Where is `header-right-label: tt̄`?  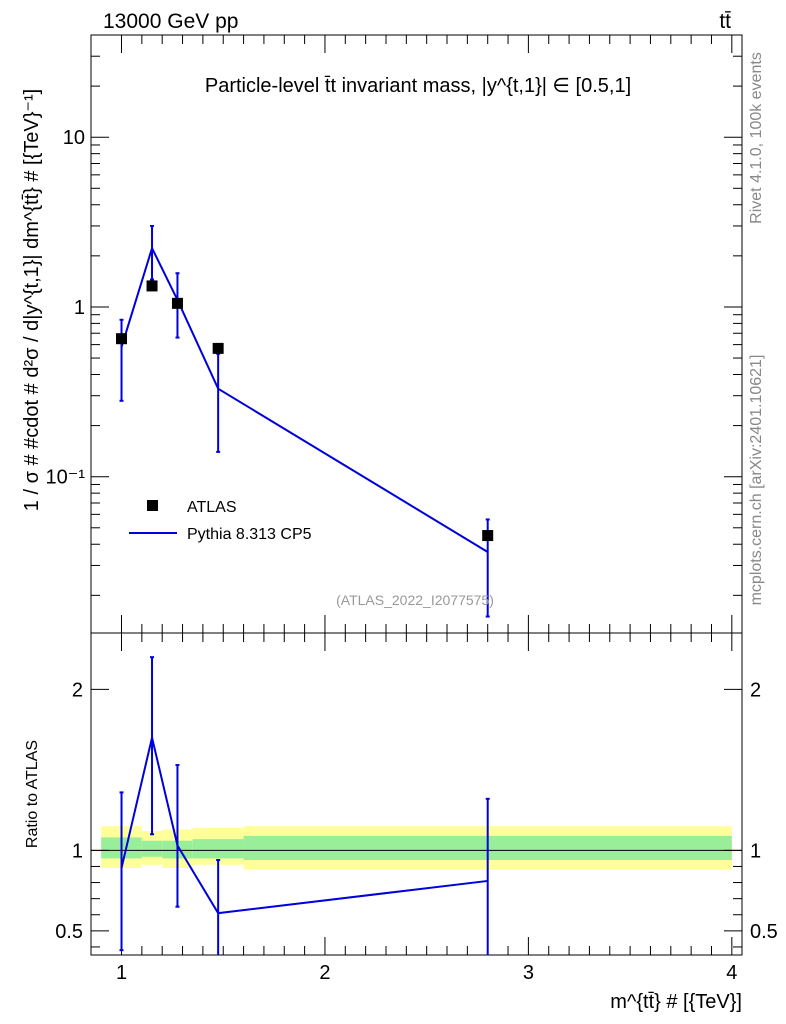 header-right-label: tt̄ is located at coordinates (725, 21).